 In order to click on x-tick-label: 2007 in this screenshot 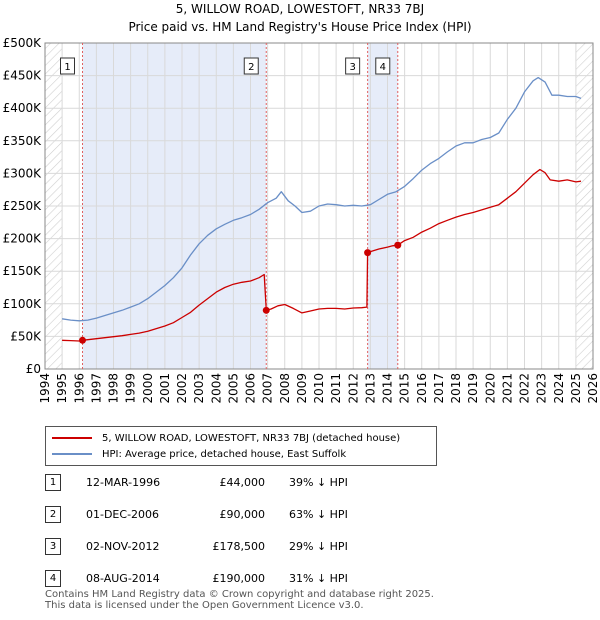, I will do `click(268, 388)`.